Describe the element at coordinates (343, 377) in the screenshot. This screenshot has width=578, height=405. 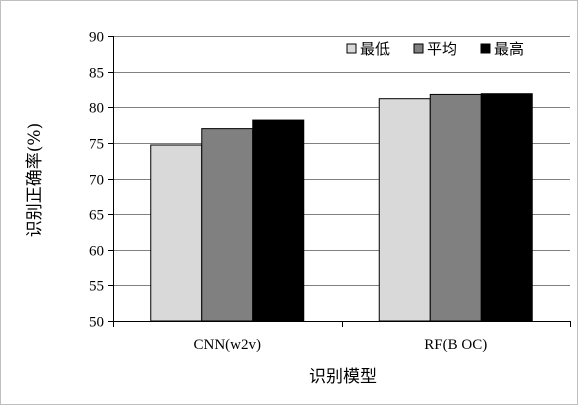
I see `x-axis-title: 识别模型` at that location.